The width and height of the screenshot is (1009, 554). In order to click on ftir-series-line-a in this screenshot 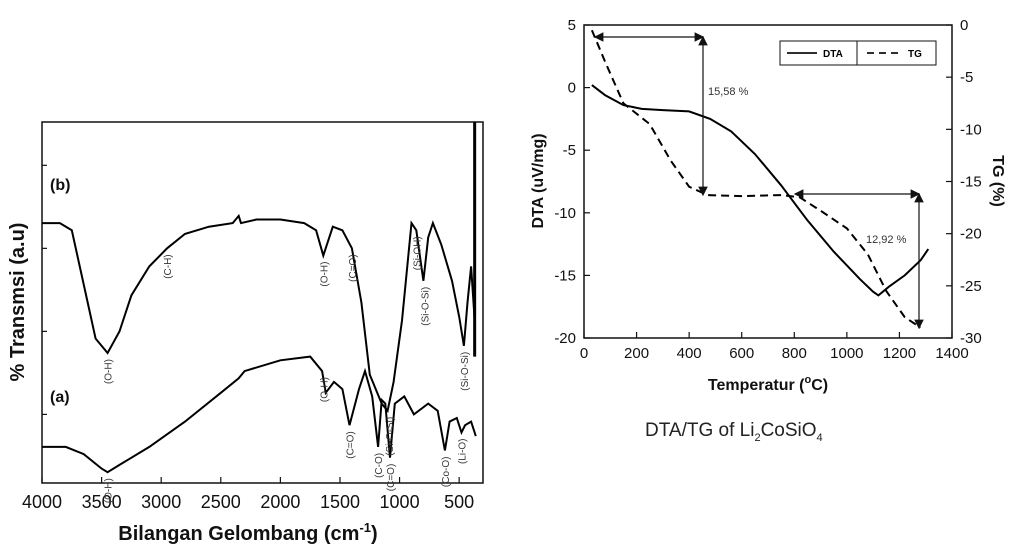, I will do `click(259, 414)`.